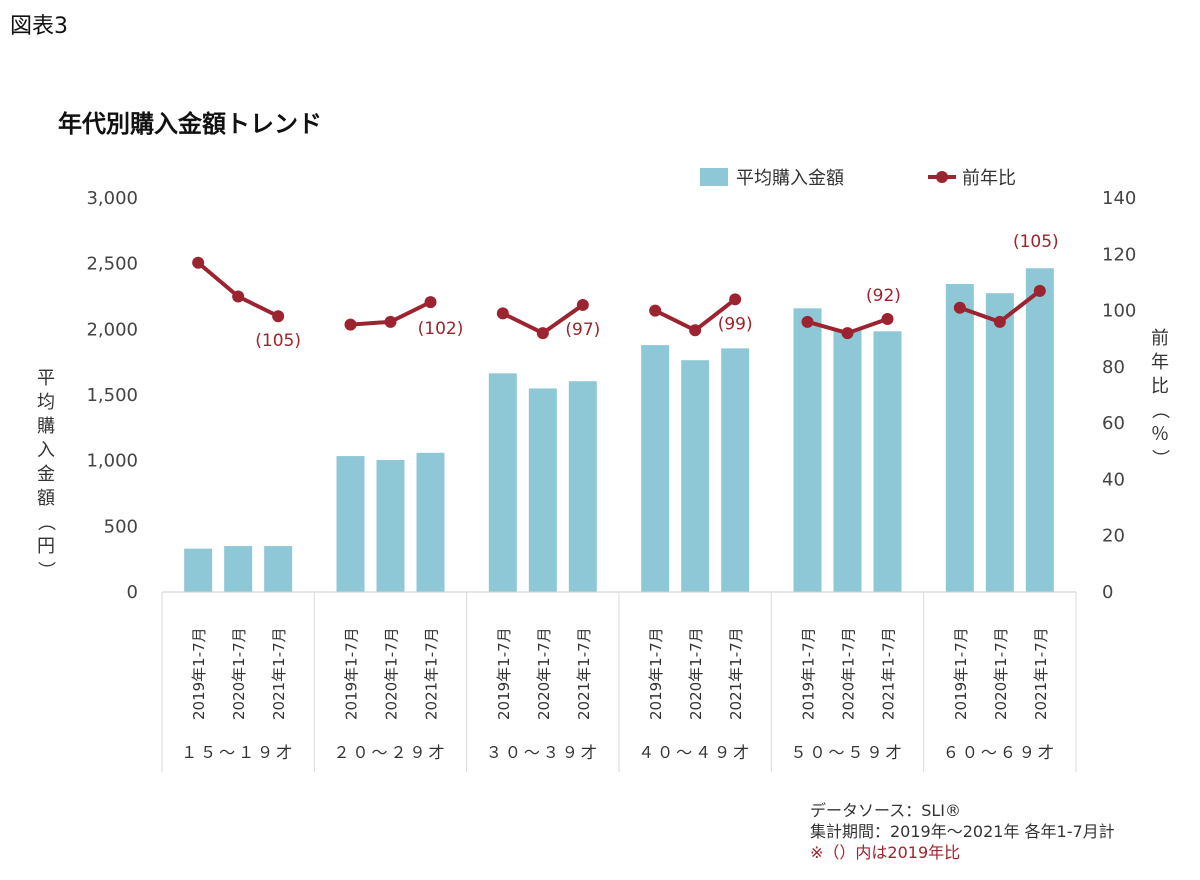 The image size is (1200, 880). What do you see at coordinates (190, 124) in the screenshot?
I see `chart-title: 年代別購入金額トレンド` at bounding box center [190, 124].